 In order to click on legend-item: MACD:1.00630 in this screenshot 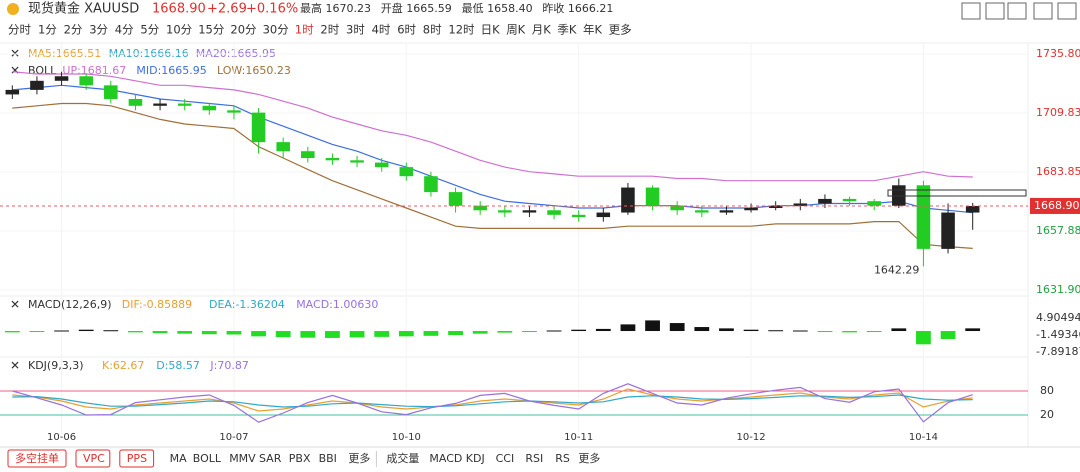, I will do `click(337, 304)`.